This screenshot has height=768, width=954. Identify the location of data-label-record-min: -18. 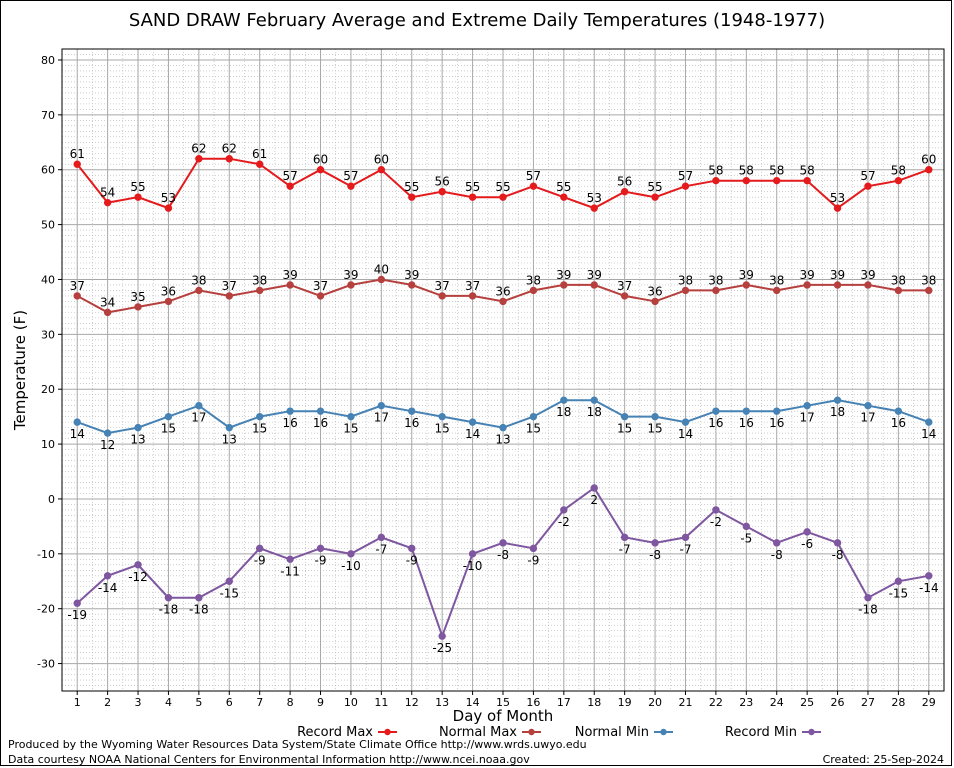
(169, 610).